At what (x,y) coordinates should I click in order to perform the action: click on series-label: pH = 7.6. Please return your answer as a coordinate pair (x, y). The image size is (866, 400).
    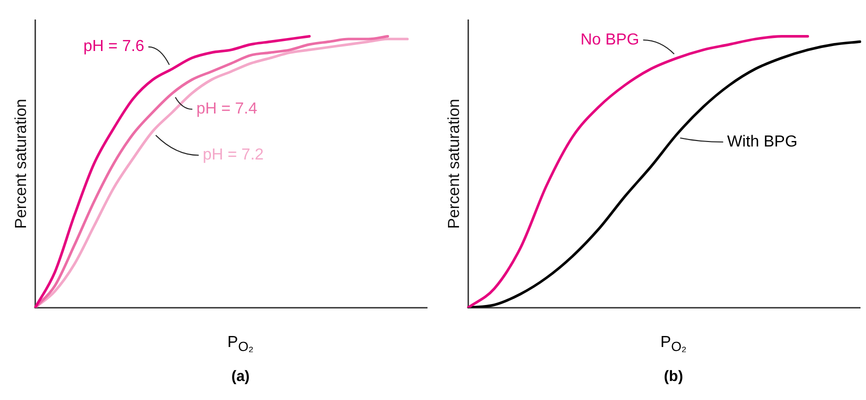
    Looking at the image, I should click on (113, 47).